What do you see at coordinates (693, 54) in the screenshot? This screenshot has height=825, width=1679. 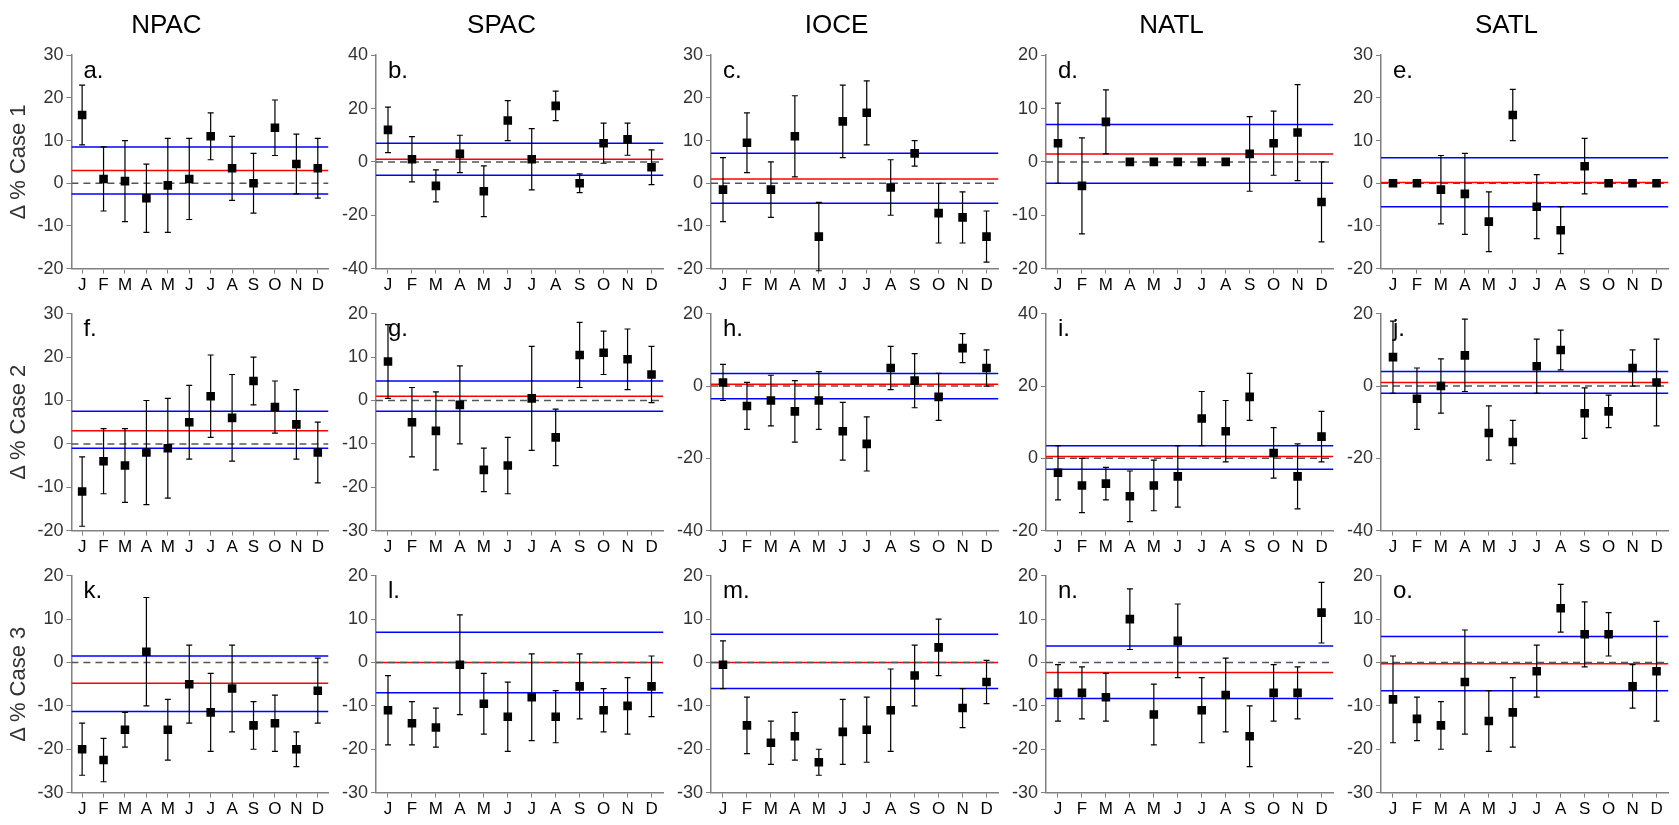 I see `y-tick-label: 30` at bounding box center [693, 54].